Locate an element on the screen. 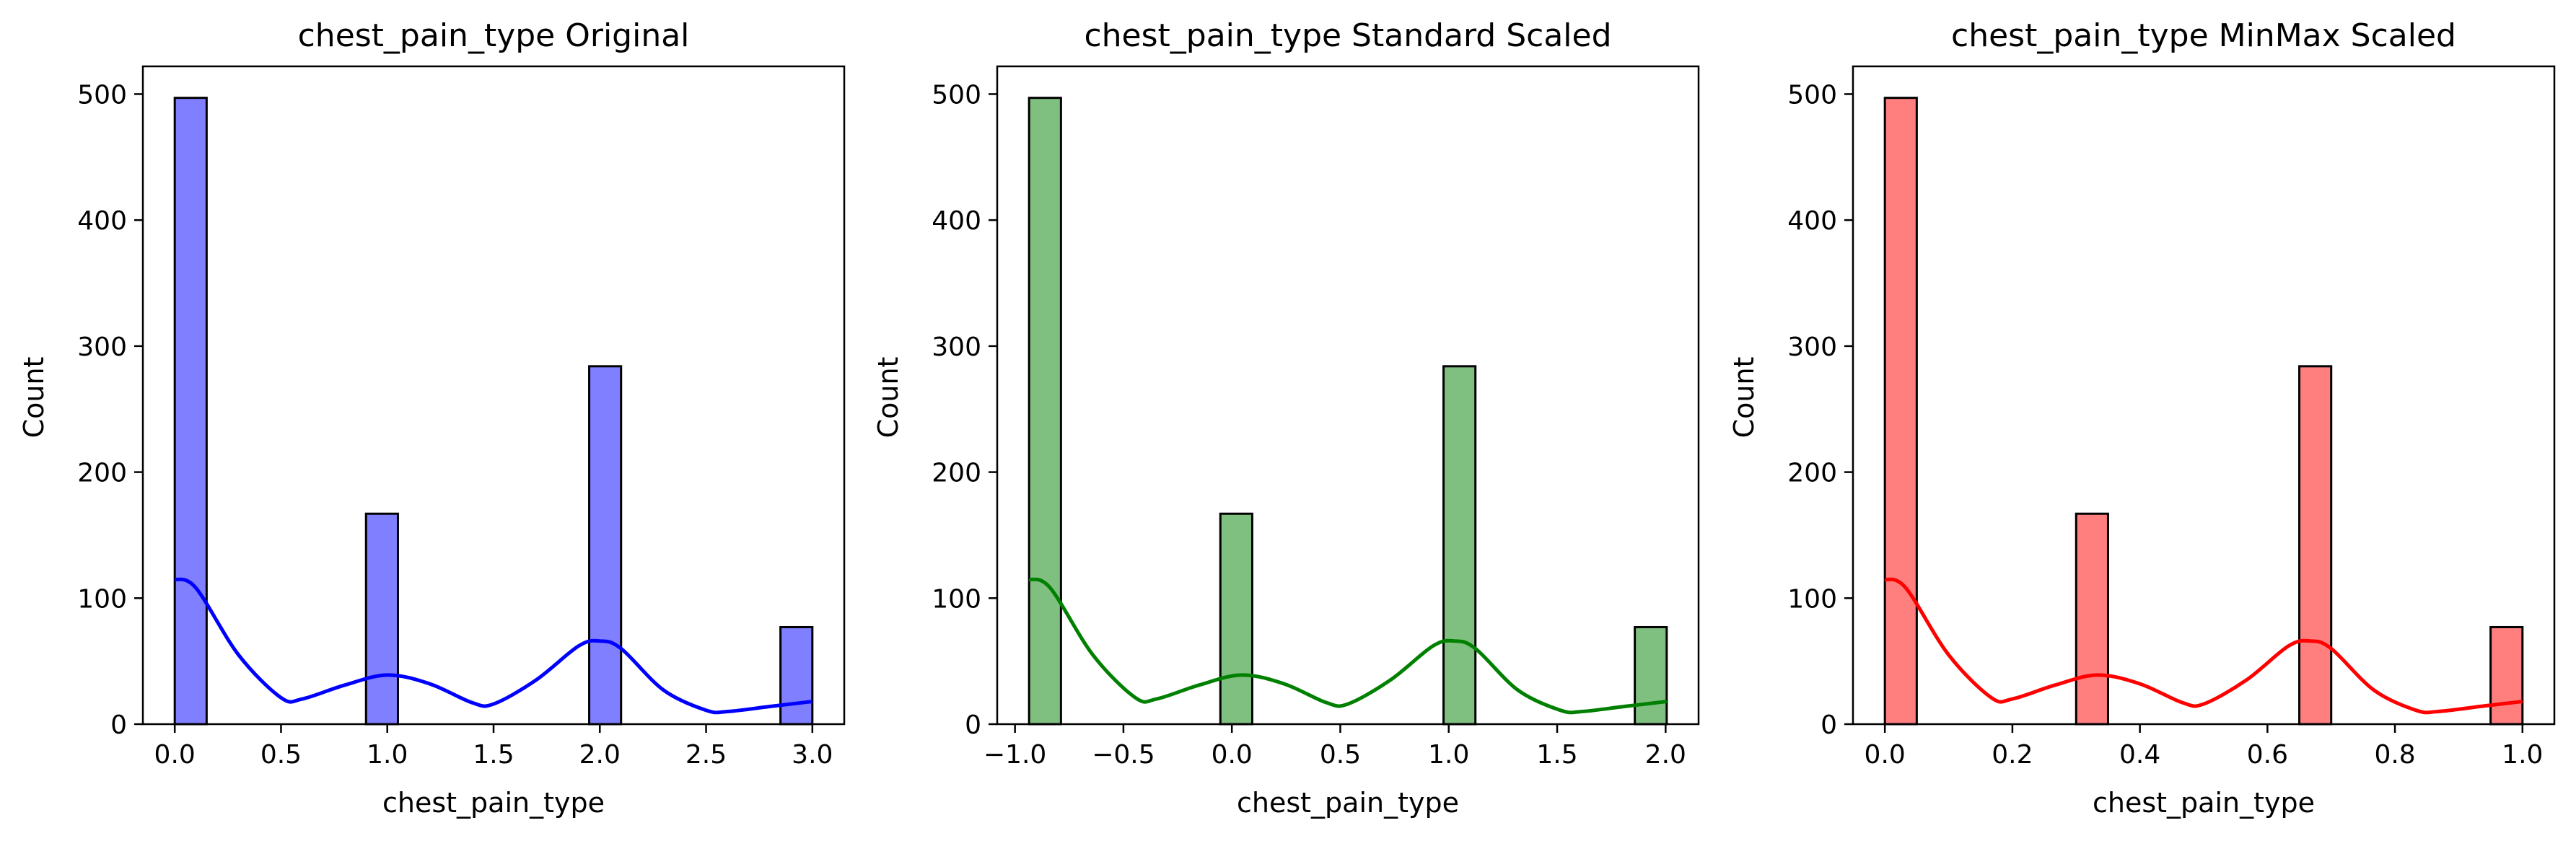 This screenshot has width=2576, height=841. x-tick-label: 2.5 is located at coordinates (706, 755).